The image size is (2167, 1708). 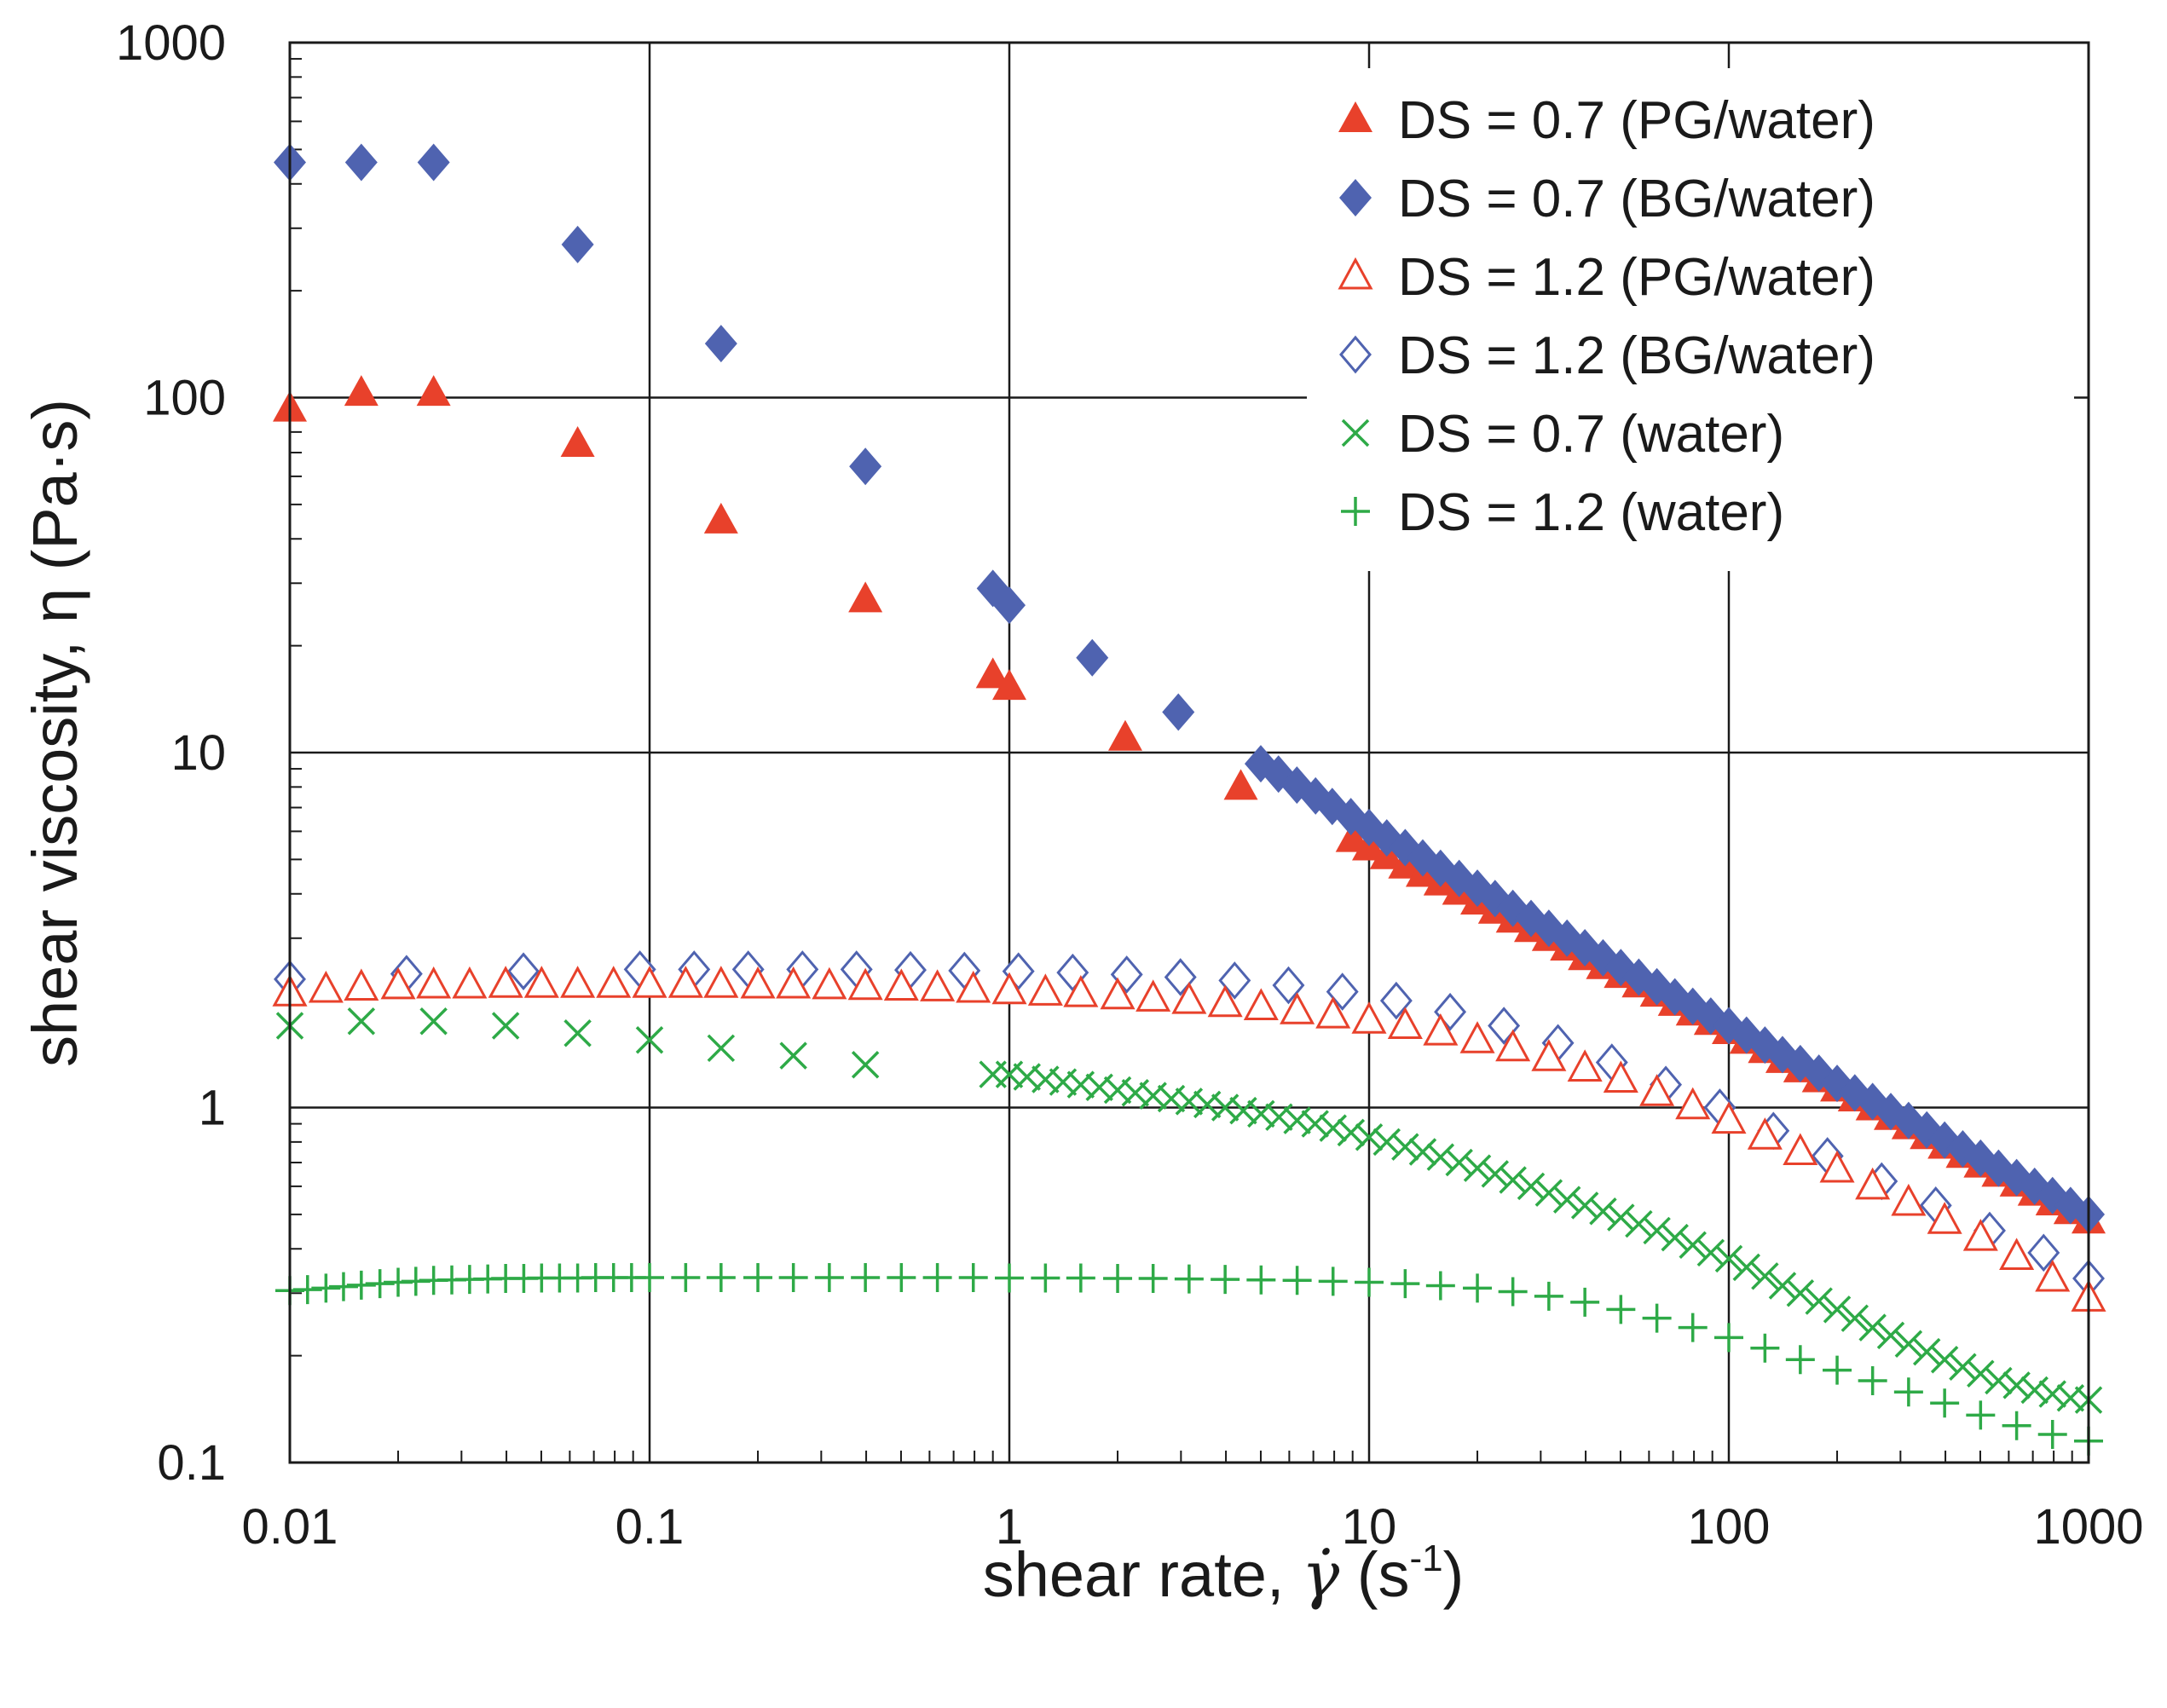 What do you see at coordinates (171, 43) in the screenshot?
I see `y-tick-label: 1000` at bounding box center [171, 43].